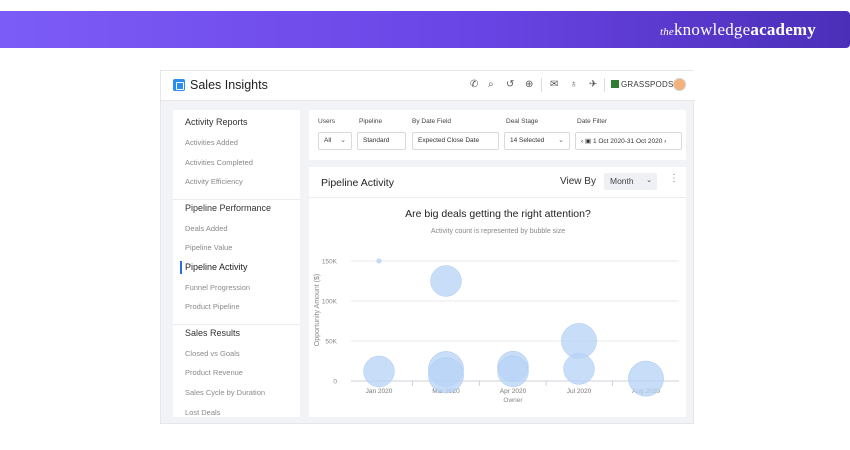  Describe the element at coordinates (357, 183) in the screenshot. I see `panel-title: Pipeline Activity` at that location.